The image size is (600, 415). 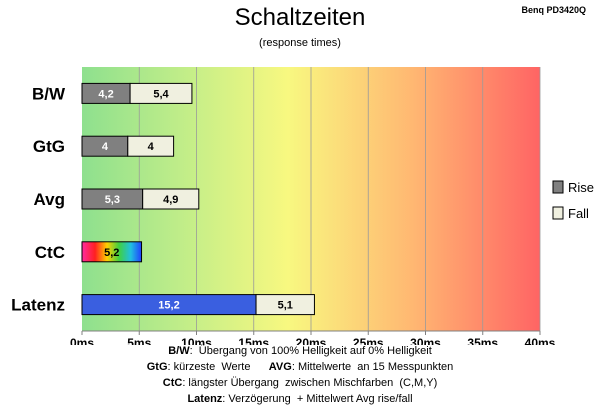 I want to click on category-labels: B/W GtG Avg CtC Latenz, so click(x=38, y=199).